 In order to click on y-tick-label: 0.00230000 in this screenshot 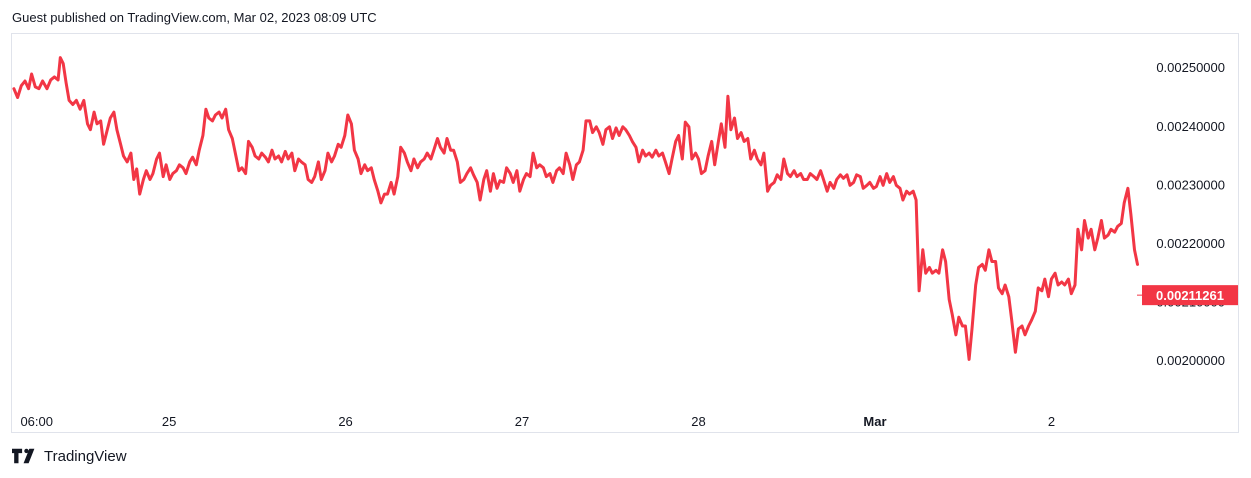, I will do `click(1190, 184)`.